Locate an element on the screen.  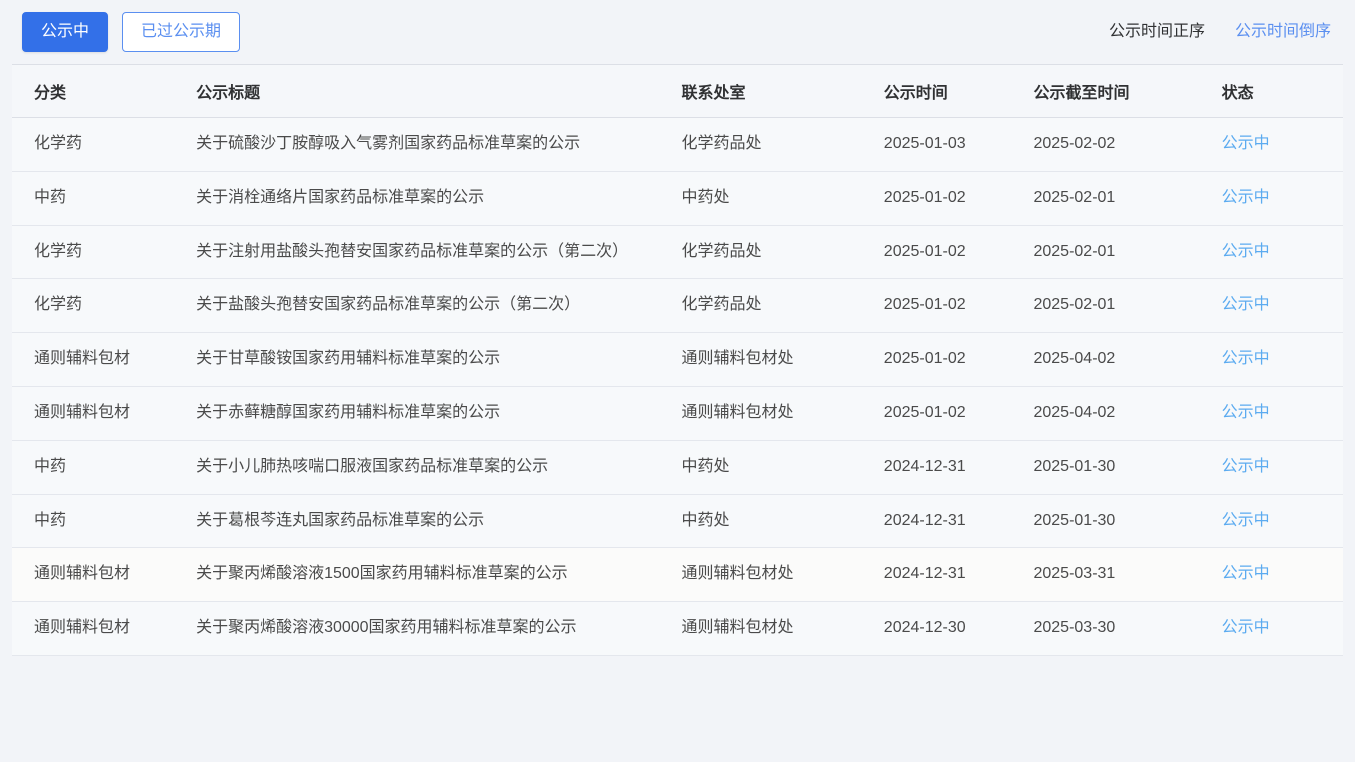
cell-start-date-text: 2025-01-03 is located at coordinates (924, 143).